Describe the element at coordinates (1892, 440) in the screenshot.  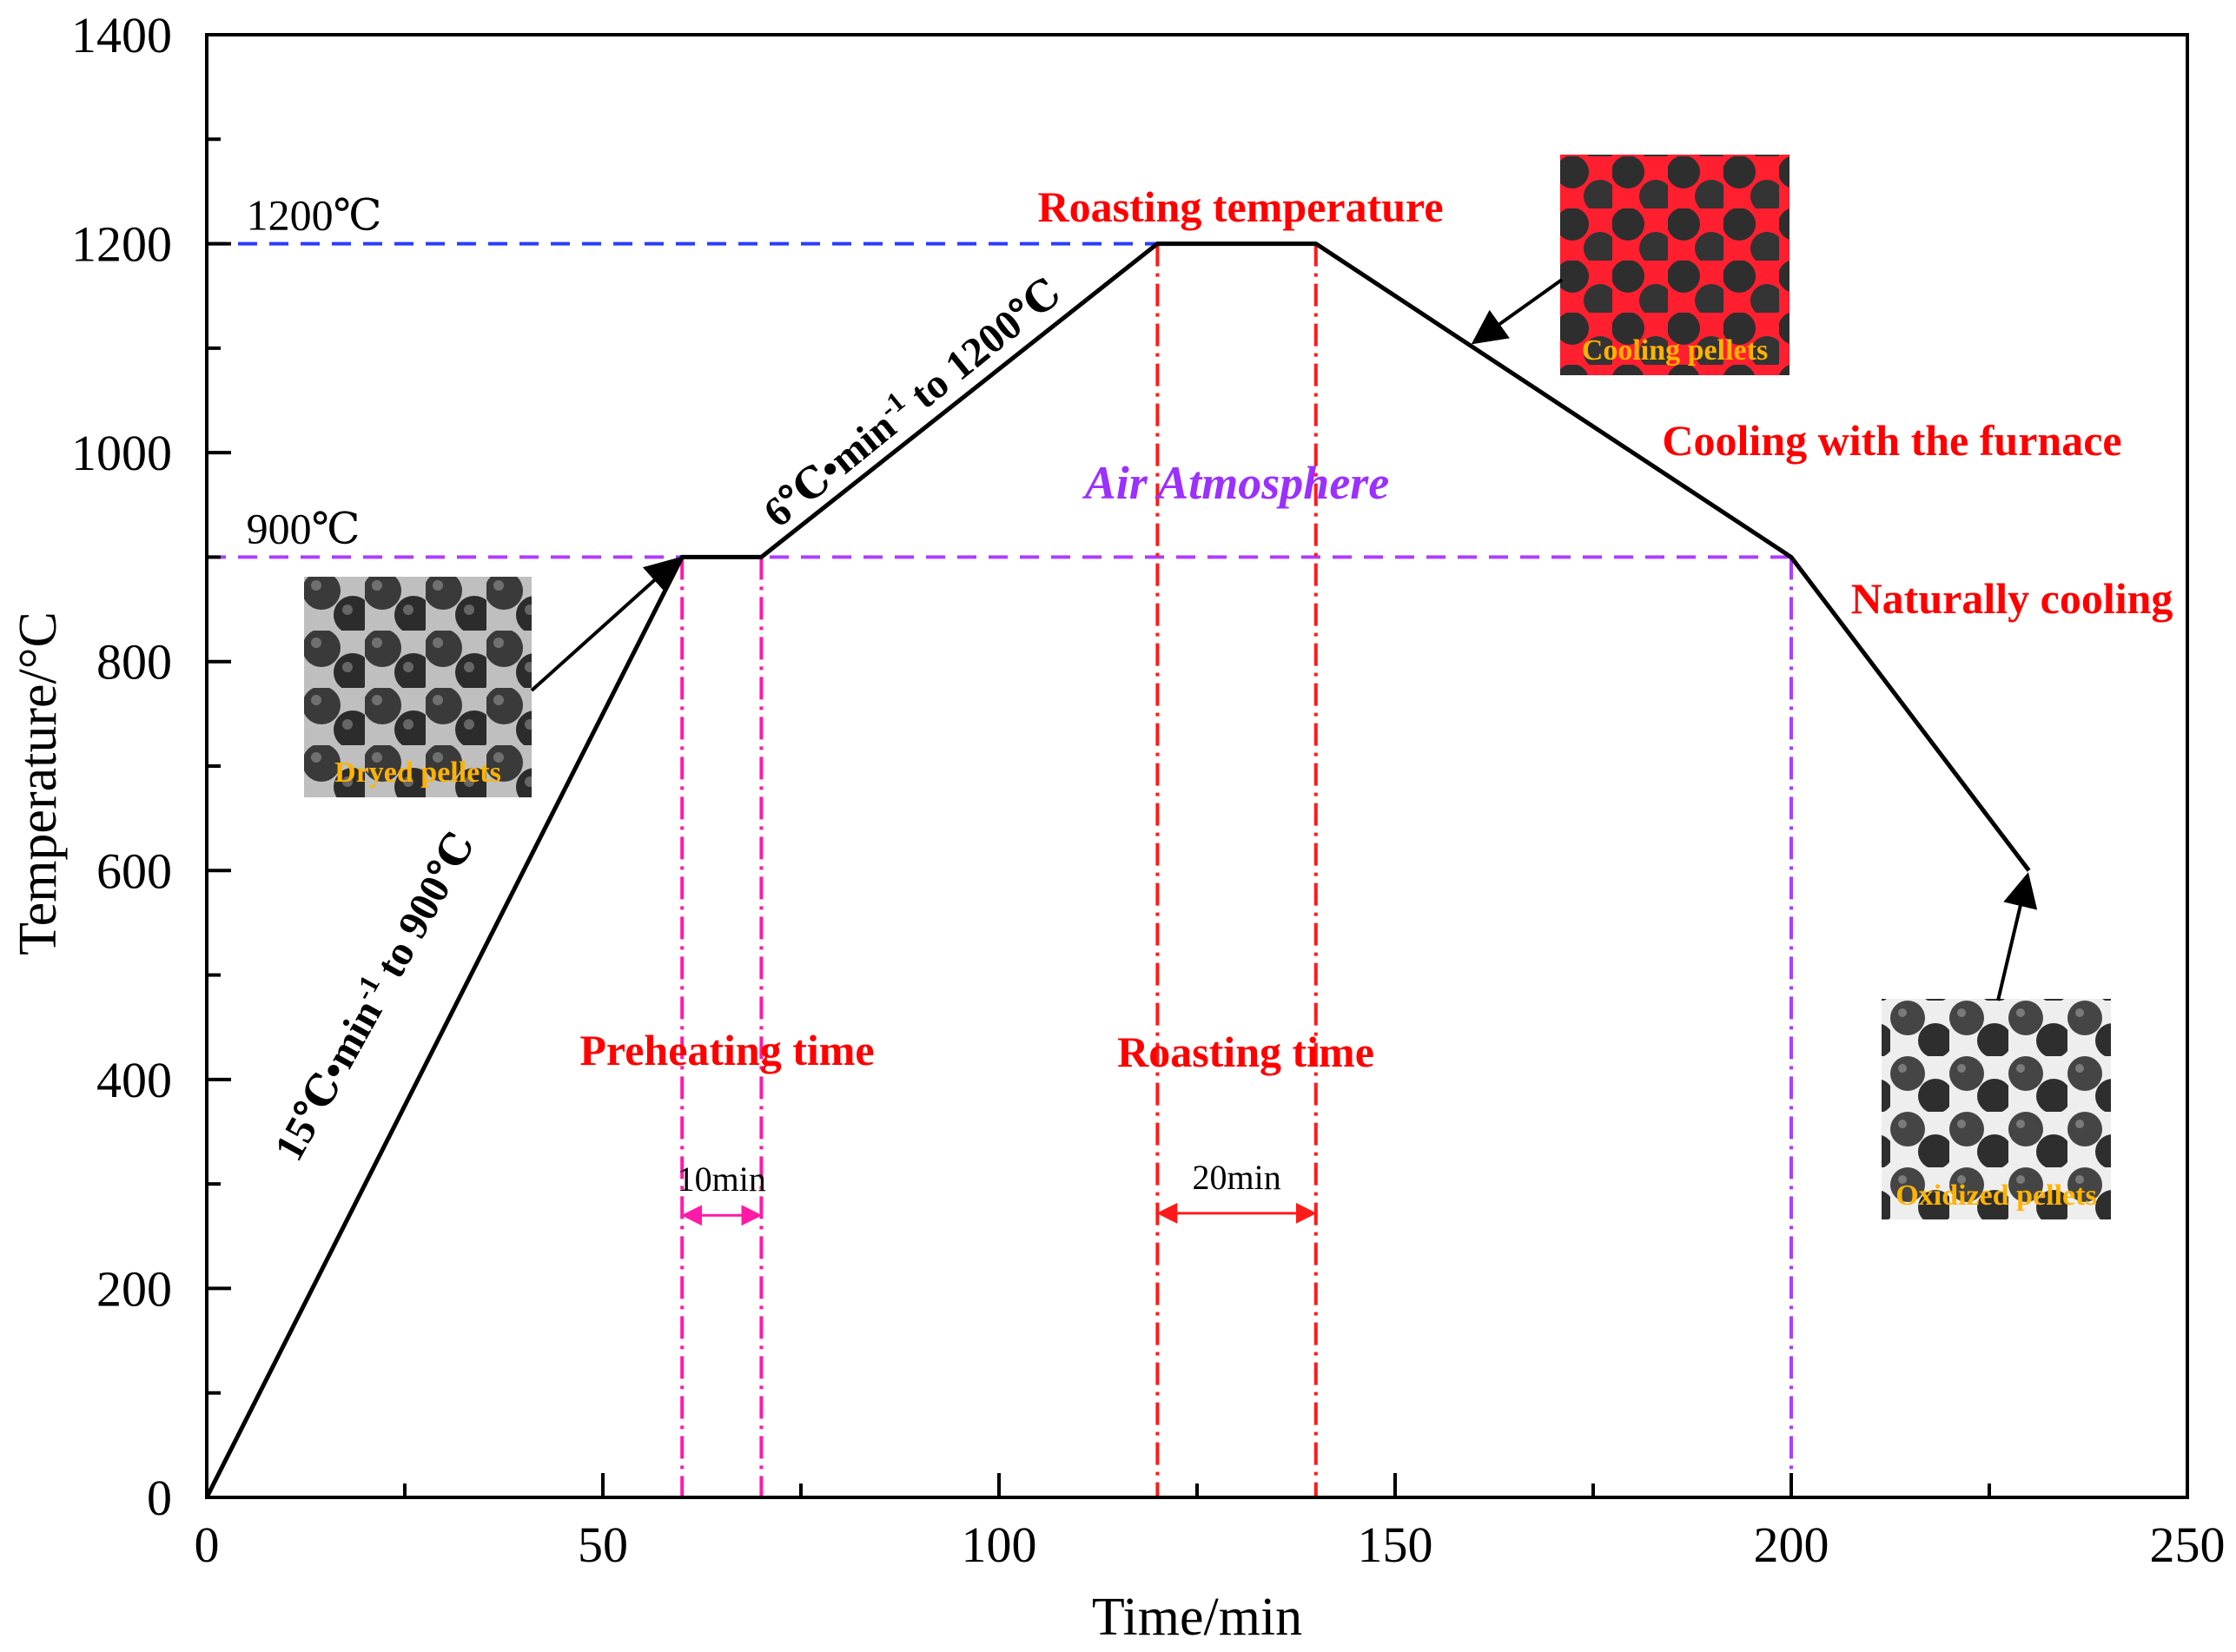
I see `cooling-with-furnace-label: Cooling with the furnace` at that location.